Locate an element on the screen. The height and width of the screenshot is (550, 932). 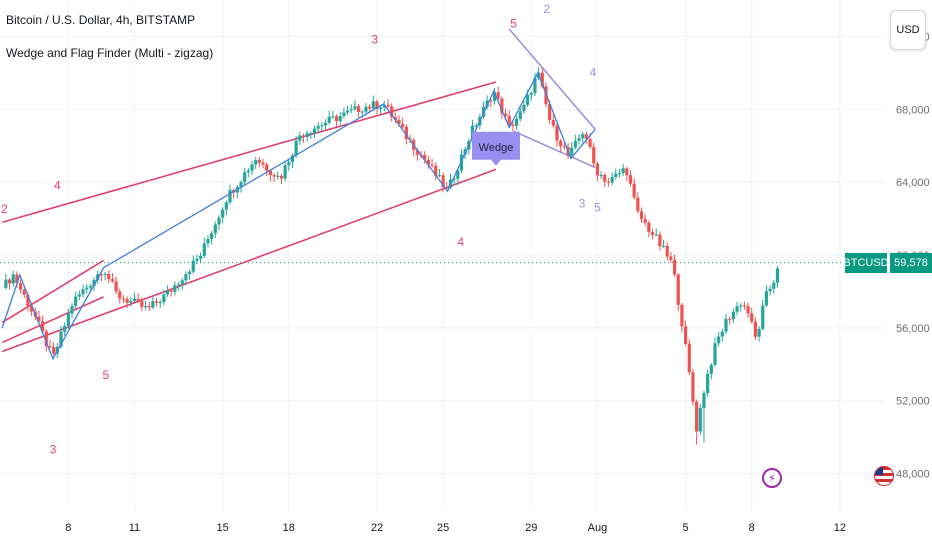
symbol-title: Bitcoin / U.S. Dollar, 4h, BITSTAMP is located at coordinates (101, 20).